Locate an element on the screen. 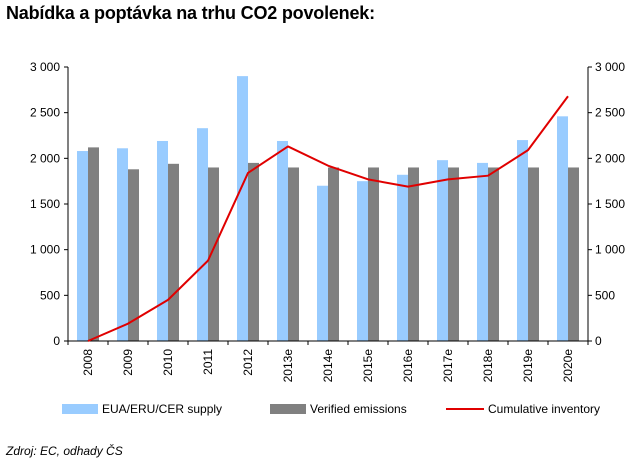 The height and width of the screenshot is (465, 640). supply-bar-2020e is located at coordinates (562, 228).